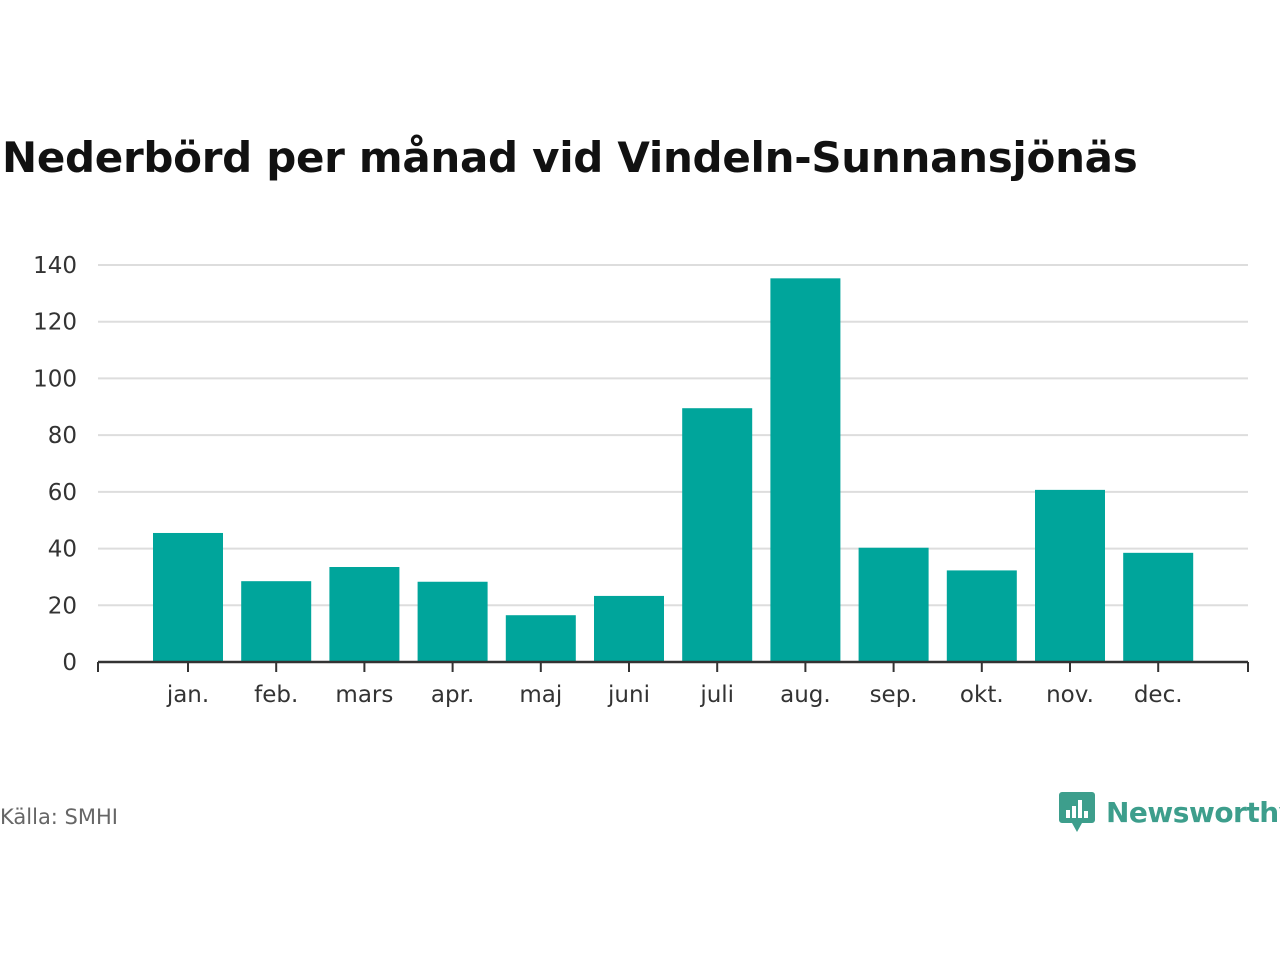 This screenshot has height=960, width=1280. Describe the element at coordinates (1158, 695) in the screenshot. I see `x-tick-label: dec.` at that location.